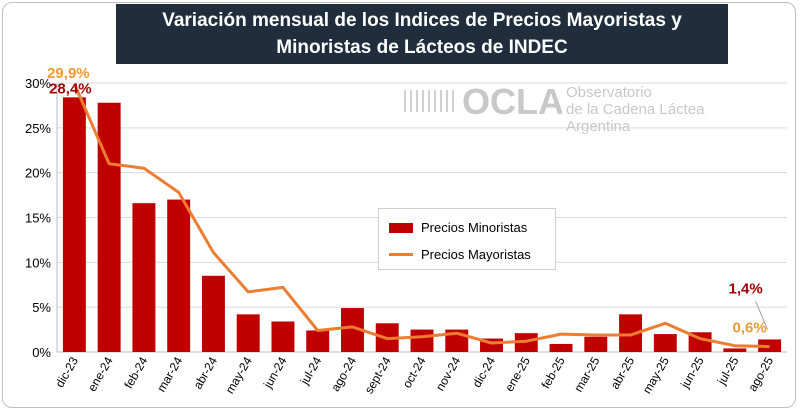  Describe the element at coordinates (484, 372) in the screenshot. I see `x-tick-label: dic-24` at that location.